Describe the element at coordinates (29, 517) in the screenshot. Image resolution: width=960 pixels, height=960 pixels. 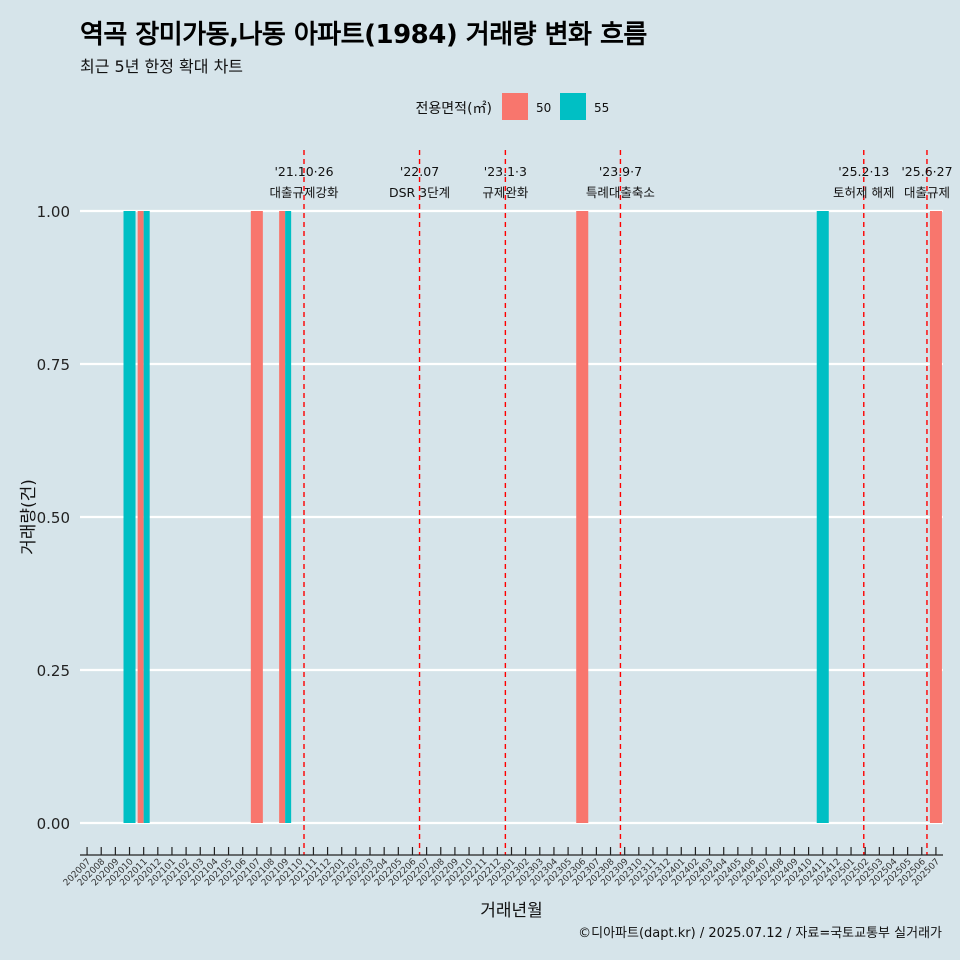
I see `y-axis-title: 거래량(건)` at that location.